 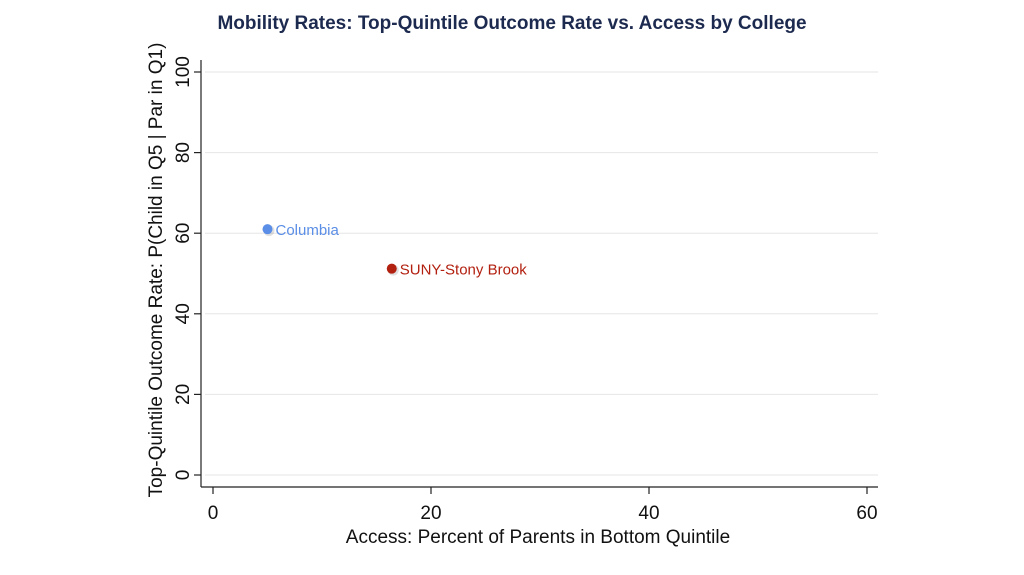 What do you see at coordinates (308, 230) in the screenshot?
I see `point-label-0: Columbia` at bounding box center [308, 230].